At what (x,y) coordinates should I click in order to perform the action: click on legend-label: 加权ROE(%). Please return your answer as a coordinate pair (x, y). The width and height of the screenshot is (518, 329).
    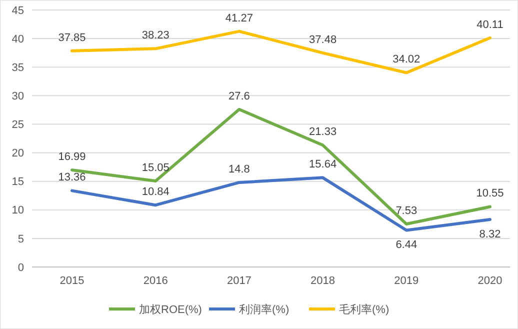
    Looking at the image, I should click on (170, 309).